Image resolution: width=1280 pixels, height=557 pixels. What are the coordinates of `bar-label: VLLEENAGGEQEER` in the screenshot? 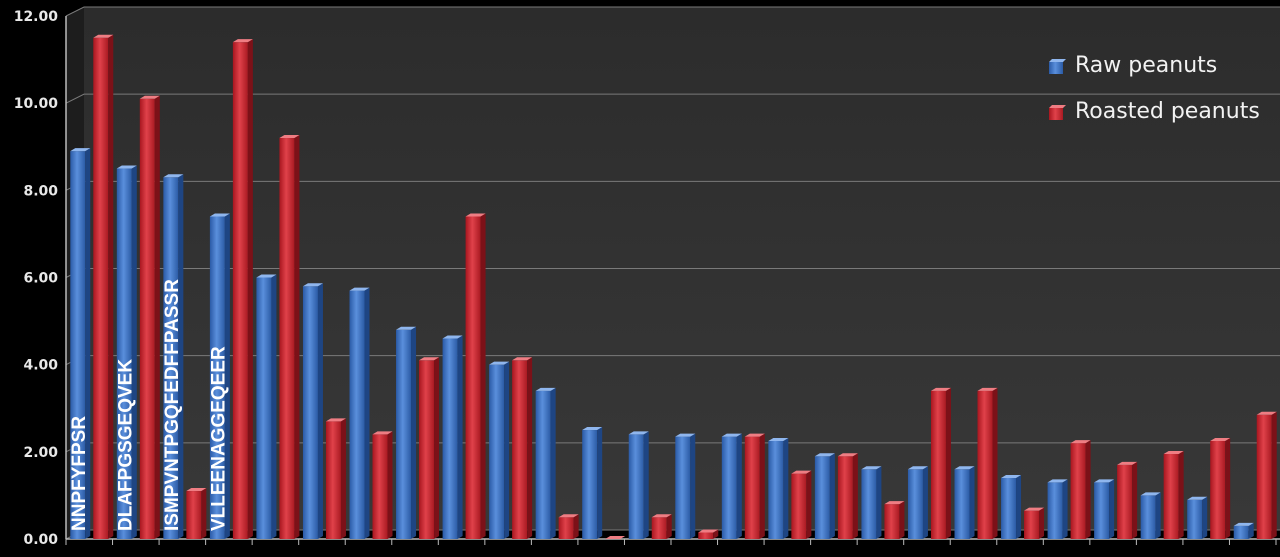 It's located at (218, 438).